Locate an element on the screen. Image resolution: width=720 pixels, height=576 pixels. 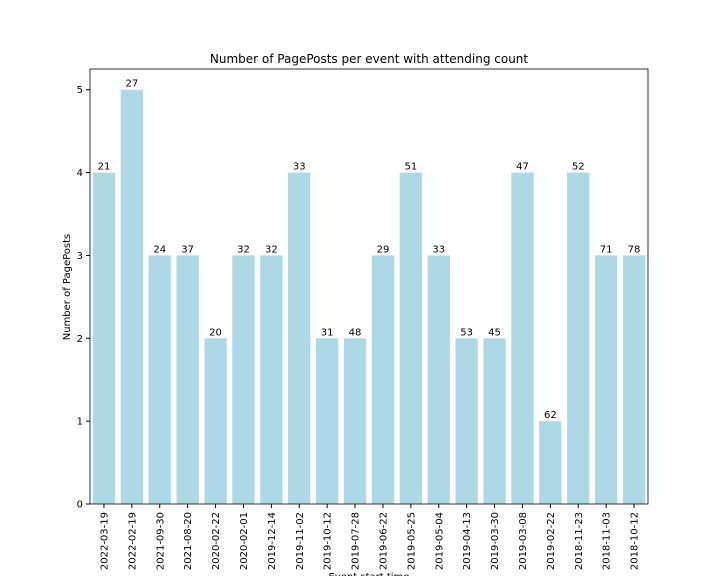
x-tick-label: 2018-10-12 is located at coordinates (635, 541).